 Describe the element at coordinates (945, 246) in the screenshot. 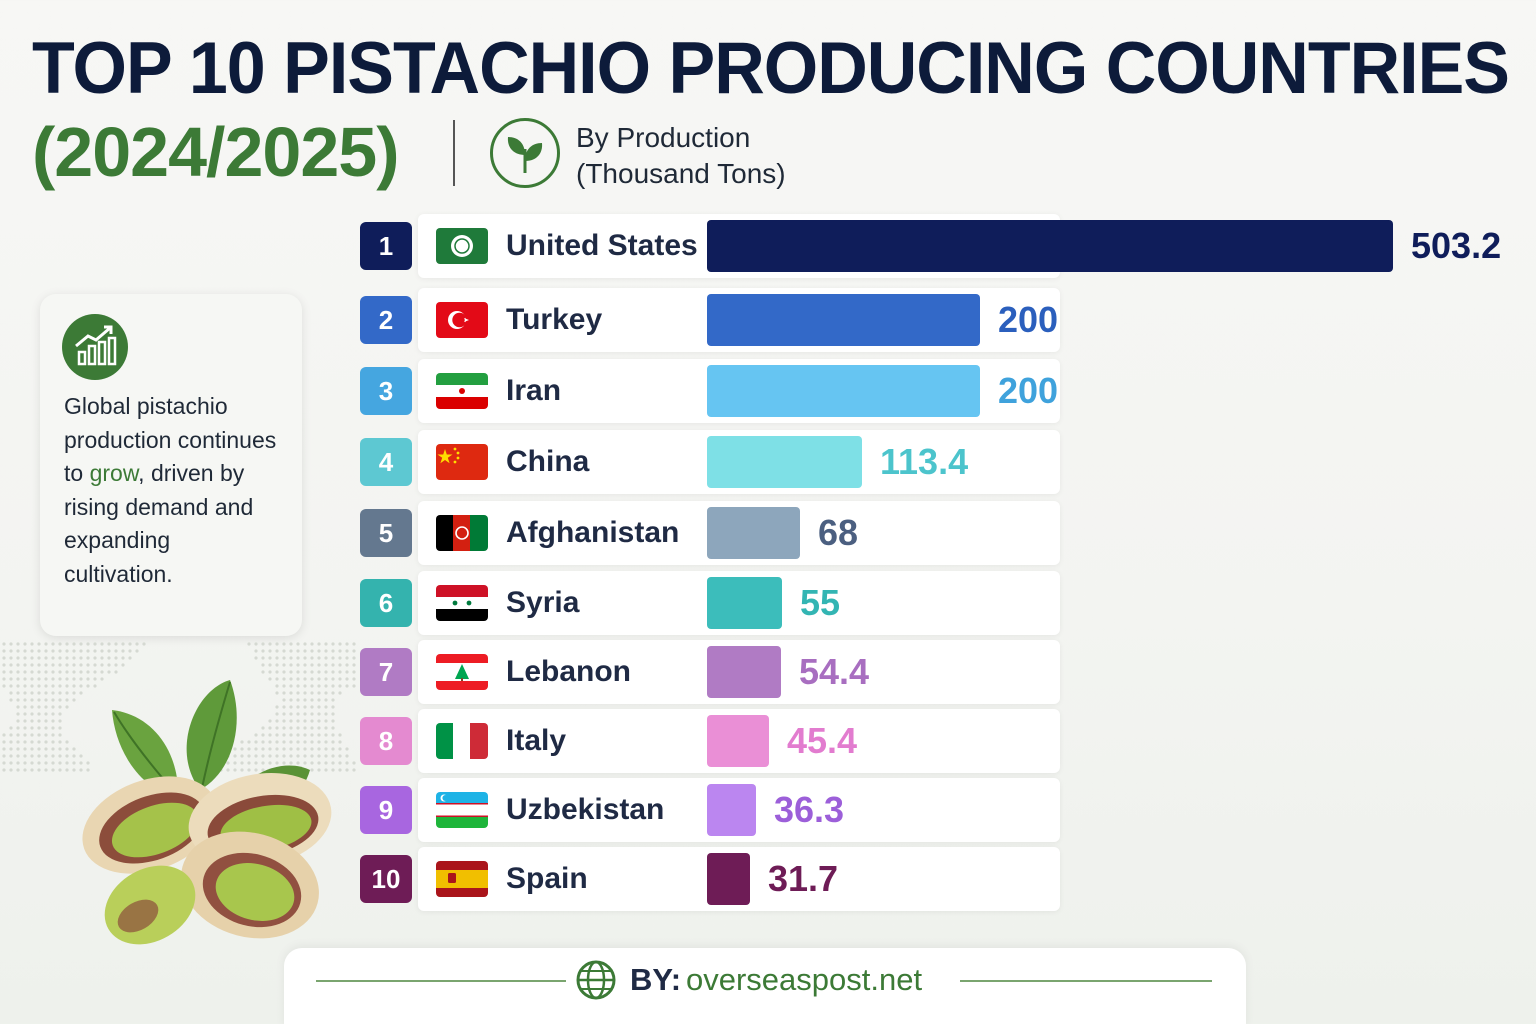

I see `chart-row-united-states: 1 United States 503.2` at that location.